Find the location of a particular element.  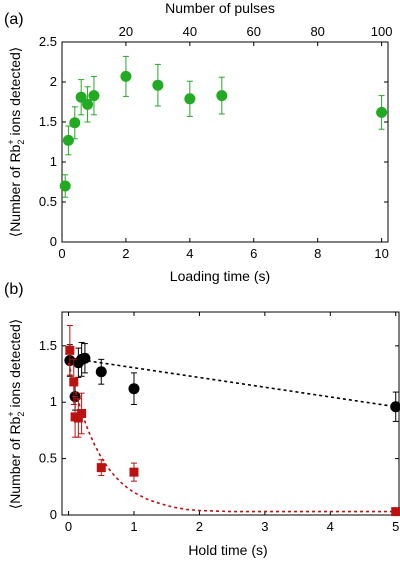

y-tick-label-a: 0 is located at coordinates (53, 241).